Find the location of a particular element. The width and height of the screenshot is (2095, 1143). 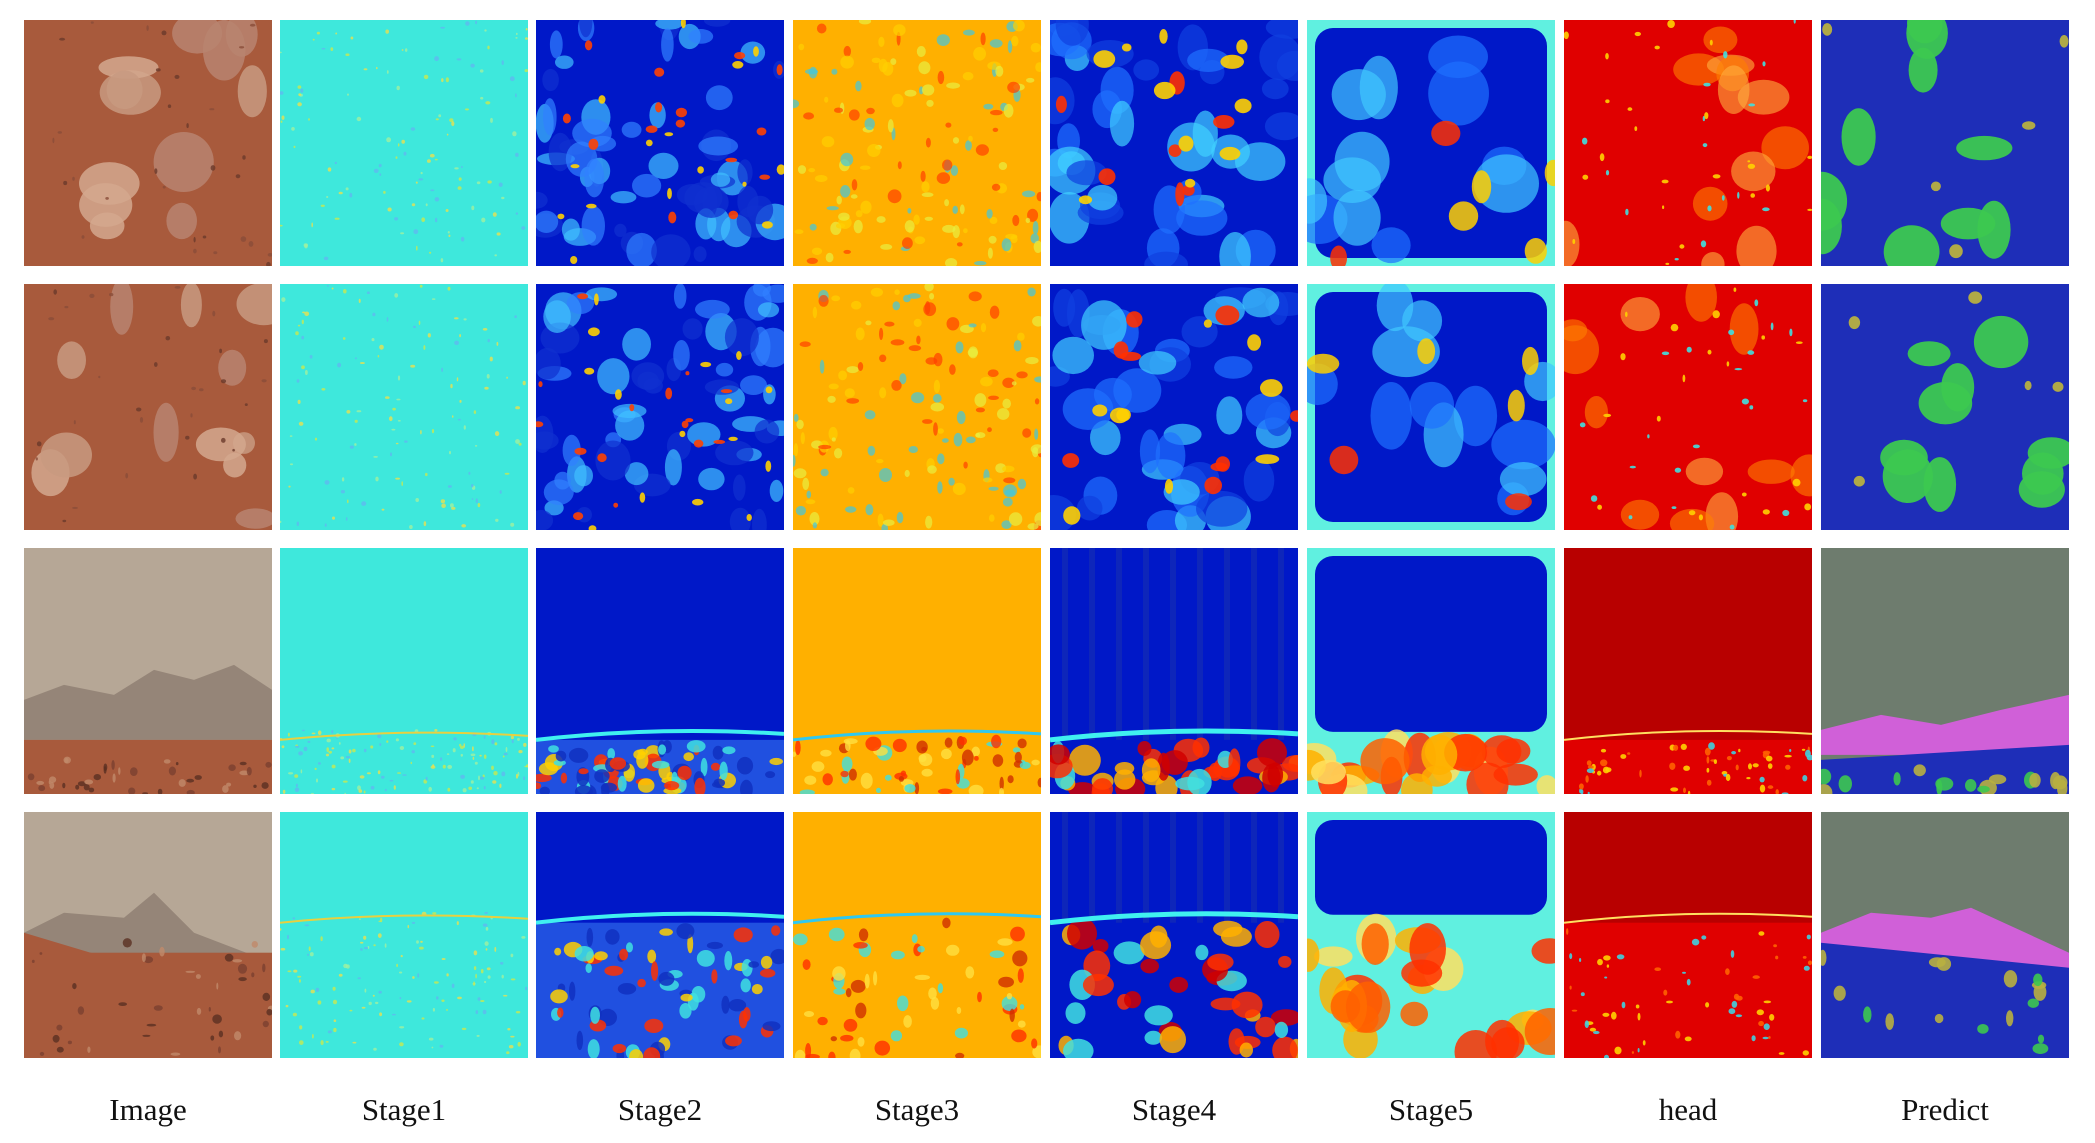

label-image: Image is located at coordinates (148, 1109).